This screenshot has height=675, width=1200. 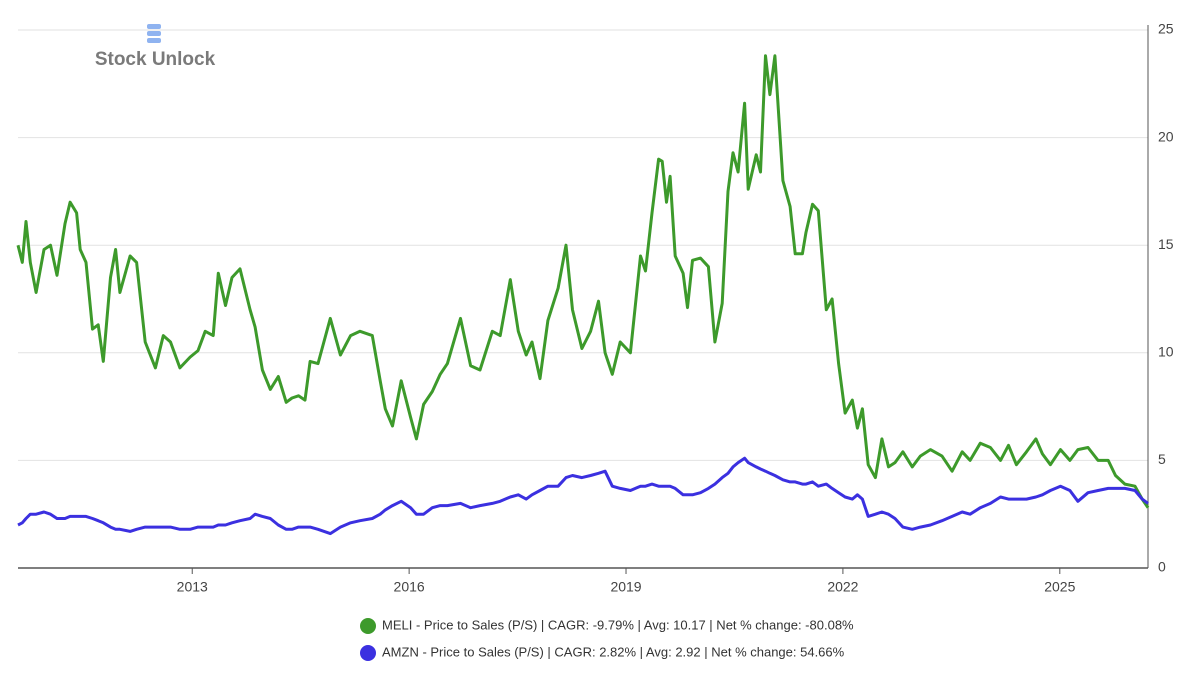 What do you see at coordinates (192, 587) in the screenshot?
I see `x-tick-label: 2013` at bounding box center [192, 587].